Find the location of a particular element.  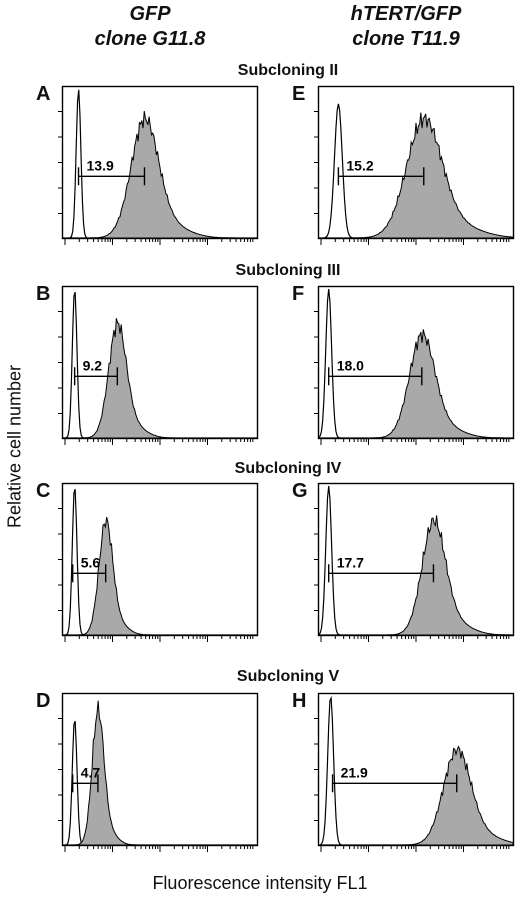

column-title-htert: hTERT/GFP clone T11.9 is located at coordinates (406, 27).